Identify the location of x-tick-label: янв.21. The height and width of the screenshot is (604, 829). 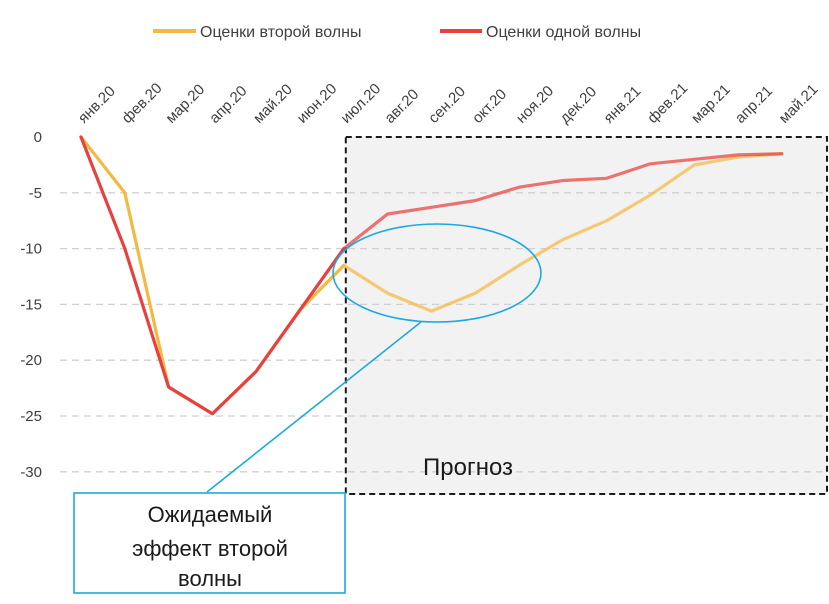
(622, 105).